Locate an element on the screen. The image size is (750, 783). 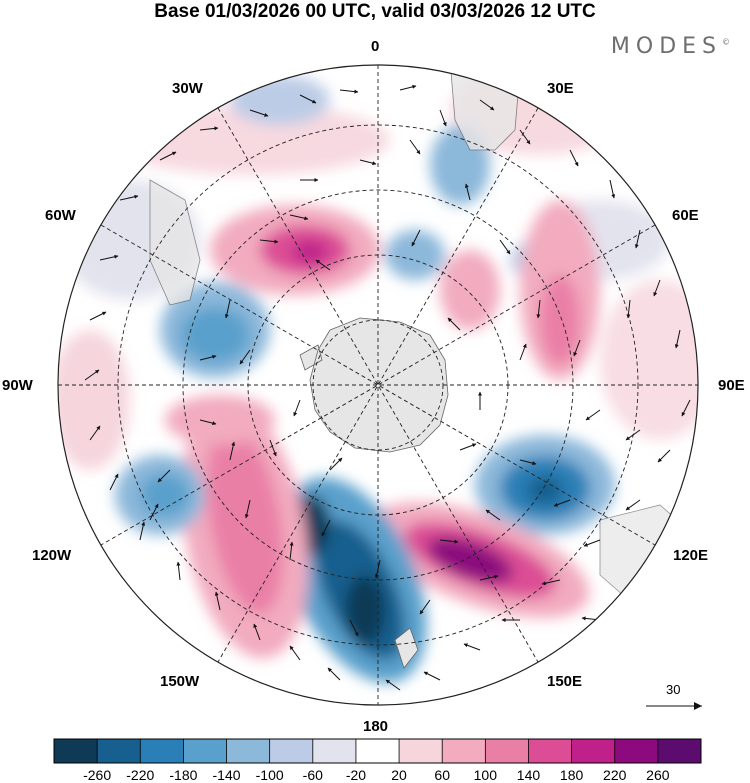
colorbar-tick-label: 180 is located at coordinates (572, 775).